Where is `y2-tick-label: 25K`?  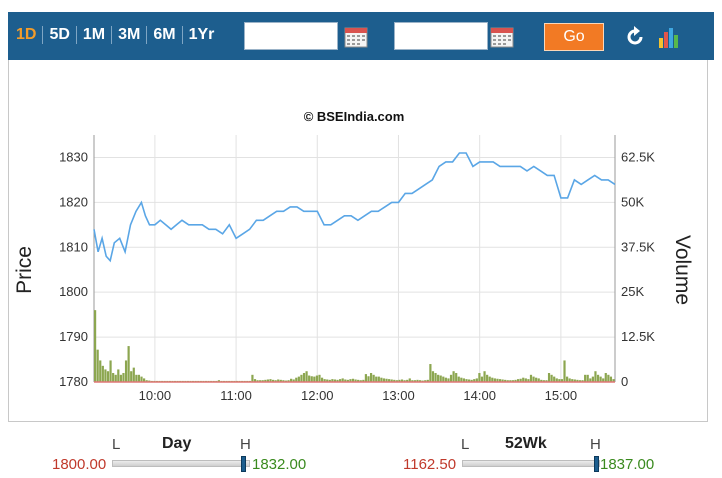
y2-tick-label: 25K is located at coordinates (632, 291).